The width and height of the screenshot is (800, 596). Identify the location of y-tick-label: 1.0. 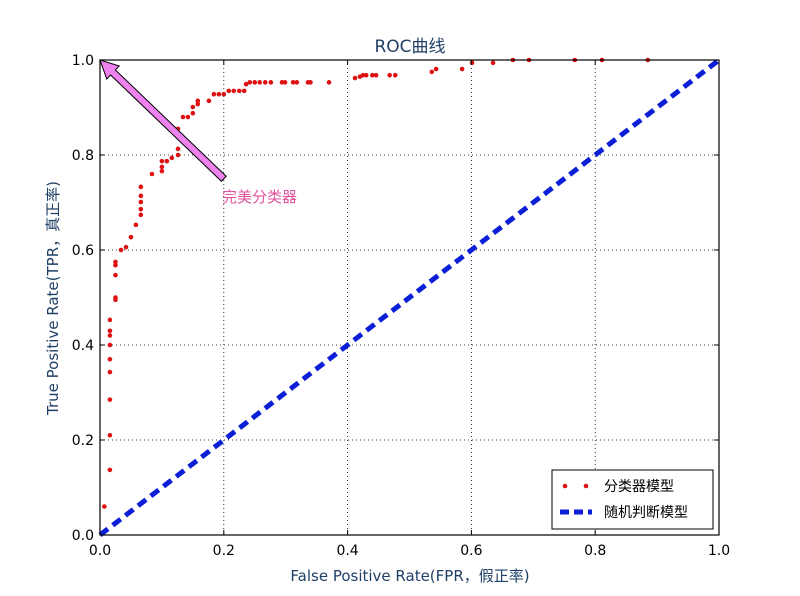
(83, 61).